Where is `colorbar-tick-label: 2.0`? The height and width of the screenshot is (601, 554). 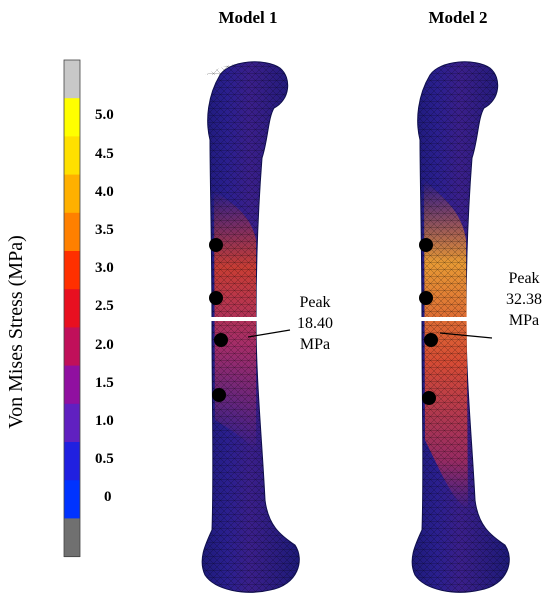
colorbar-tick-label: 2.0 is located at coordinates (104, 344).